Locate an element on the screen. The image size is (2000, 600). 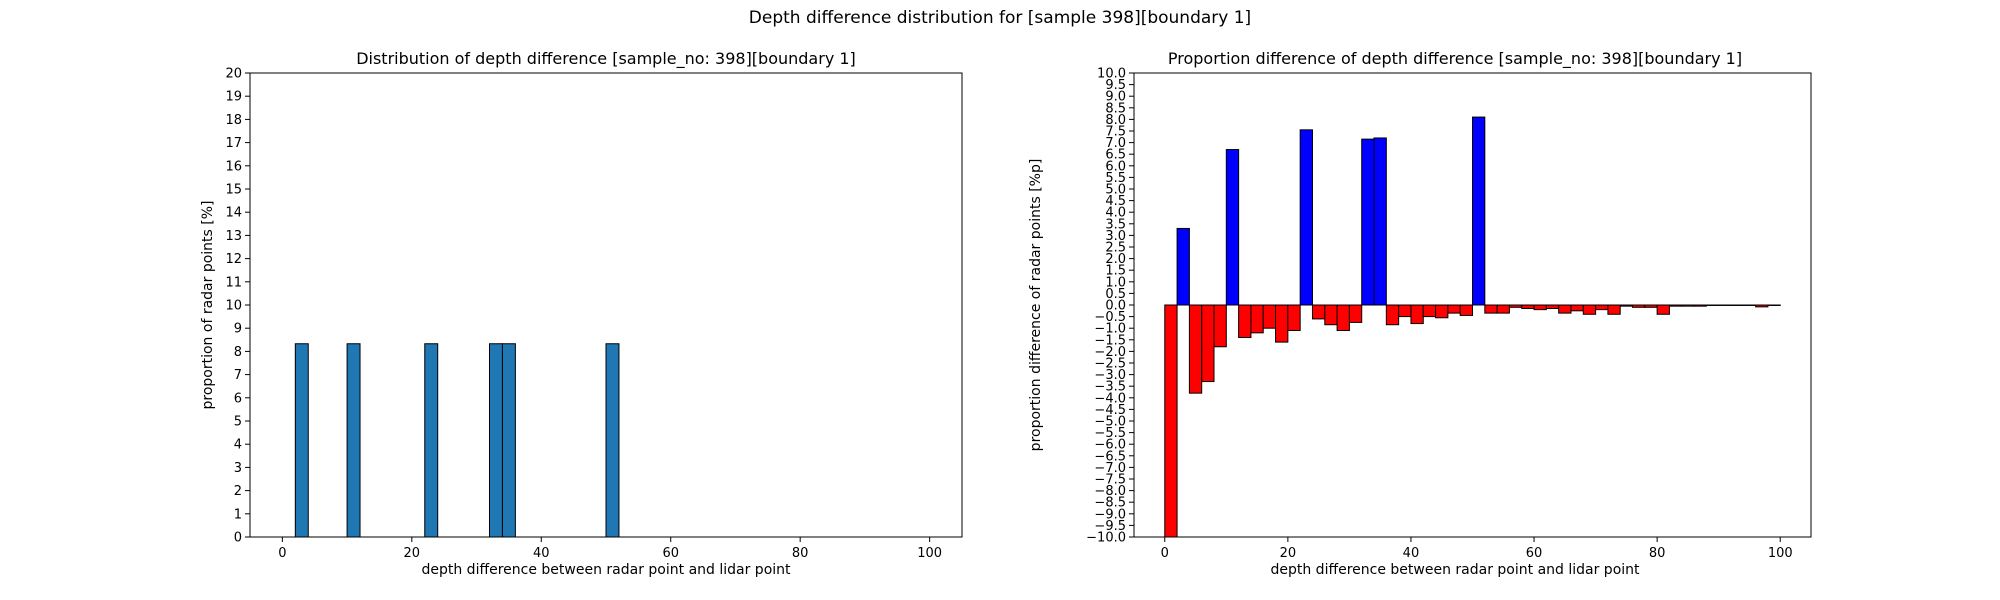
y-tick-label: 3 is located at coordinates (238, 468).